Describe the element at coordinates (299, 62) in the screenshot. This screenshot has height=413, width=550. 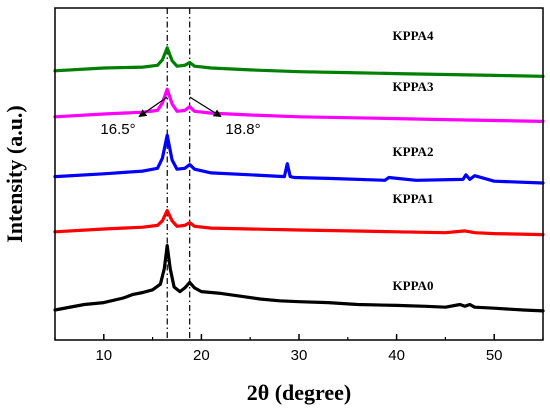
I see `series-line-kppa4` at that location.